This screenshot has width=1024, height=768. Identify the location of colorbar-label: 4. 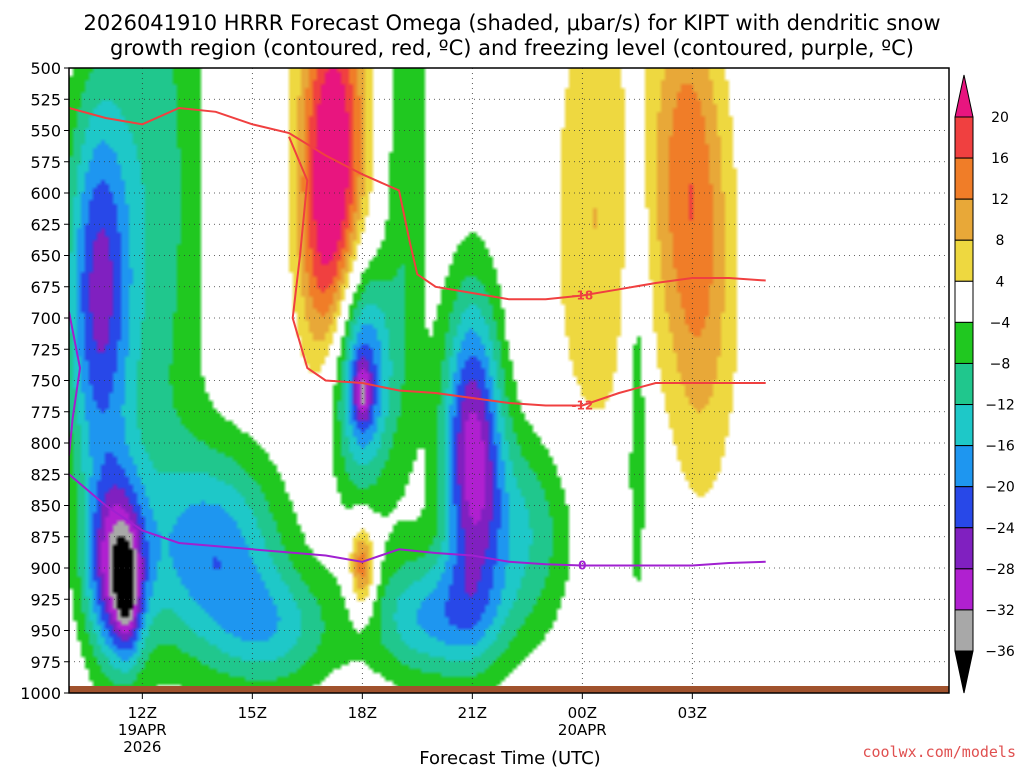
(1000, 282).